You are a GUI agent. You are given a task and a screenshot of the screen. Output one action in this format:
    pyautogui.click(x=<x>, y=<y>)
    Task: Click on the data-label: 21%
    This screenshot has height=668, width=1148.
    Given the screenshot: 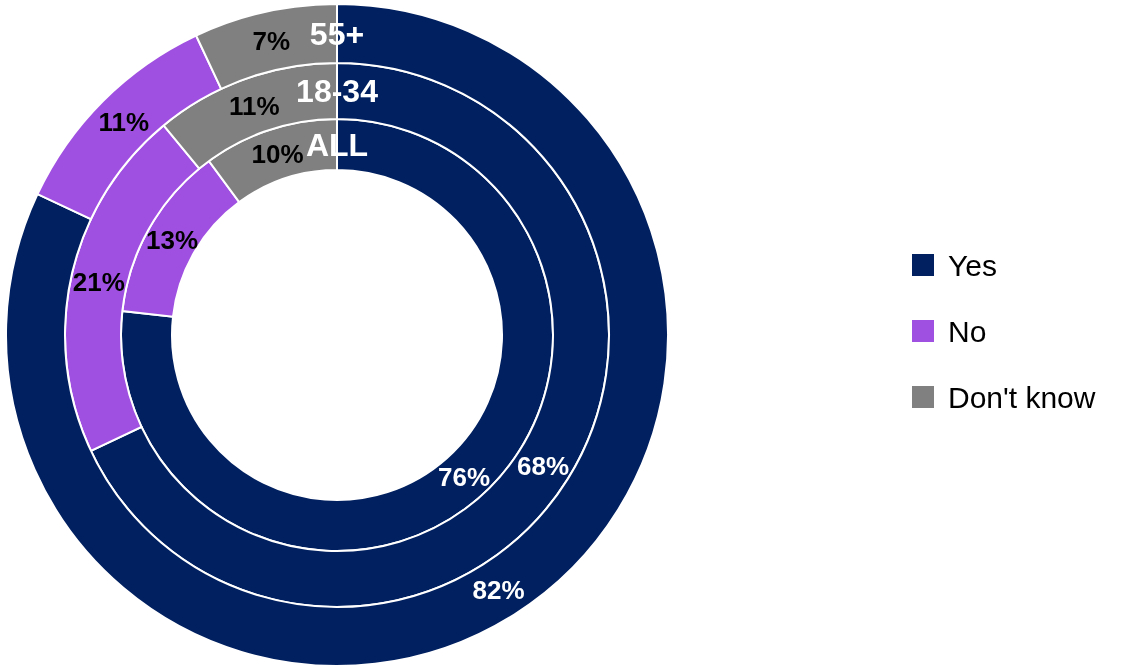 What is the action you would take?
    pyautogui.click(x=98, y=281)
    